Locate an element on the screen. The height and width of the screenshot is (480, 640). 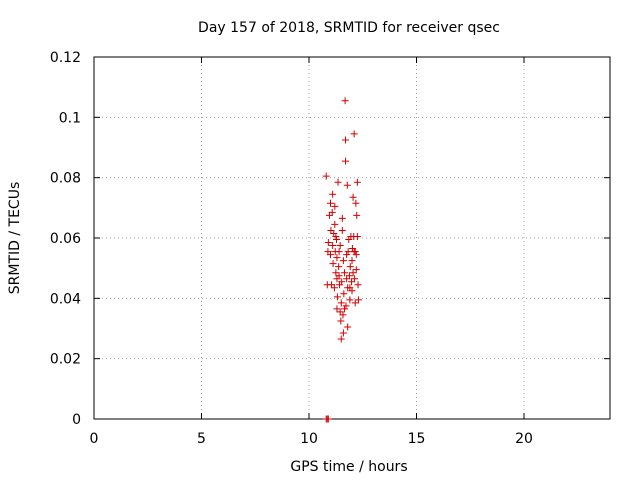
y-axis-label: SRMTID / TECUs is located at coordinates (15, 238).